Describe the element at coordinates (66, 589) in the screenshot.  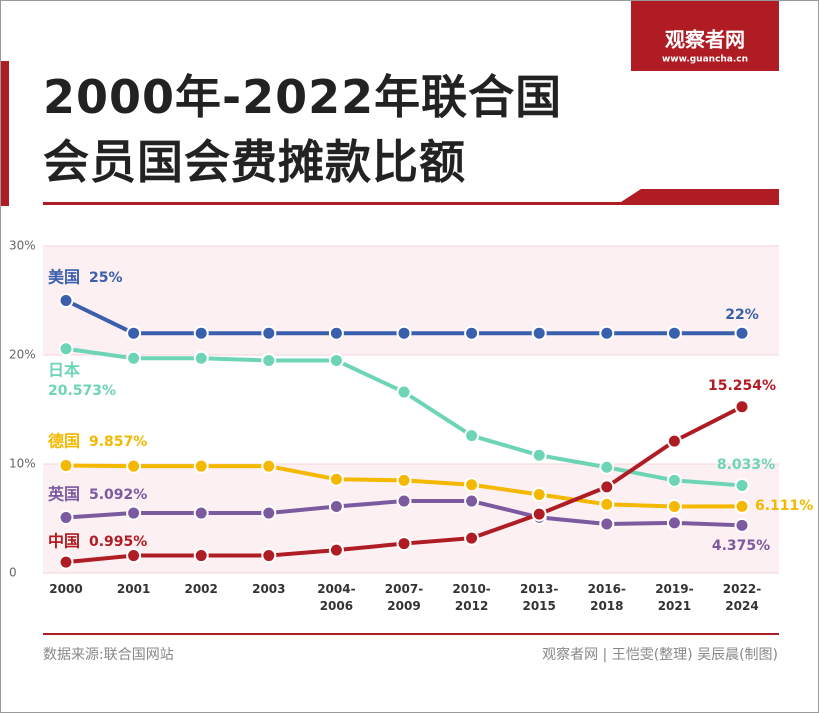
I see `x-tick-label: 2000` at that location.